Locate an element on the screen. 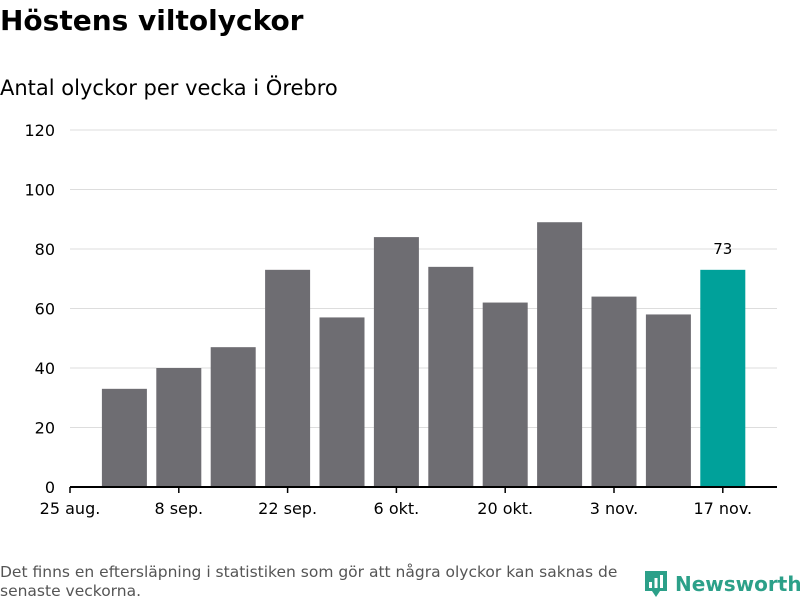 The width and height of the screenshot is (800, 601). y-tick-label: 40 is located at coordinates (45, 368).